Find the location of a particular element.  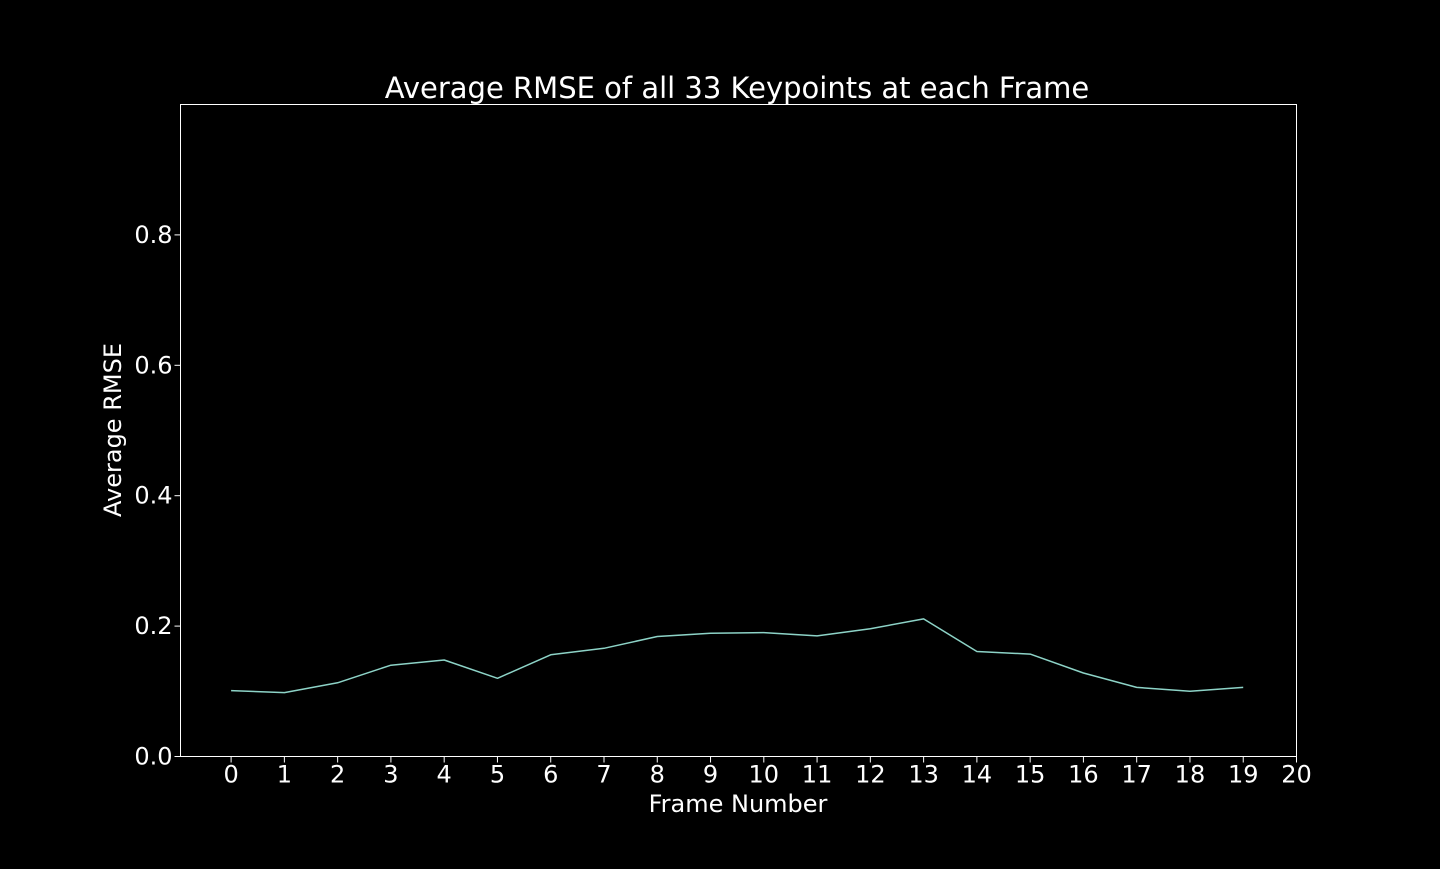

y-axis-label: Average RMSE is located at coordinates (113, 430).